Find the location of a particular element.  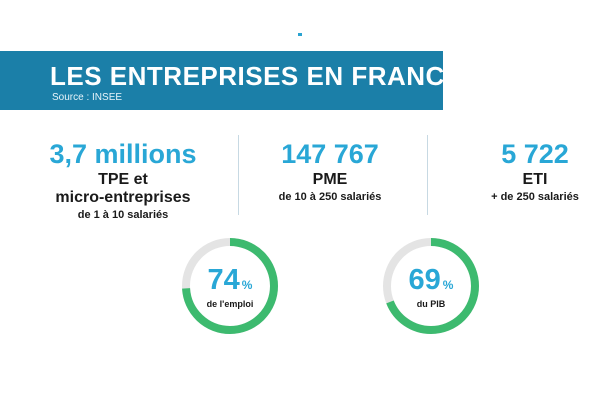

title-banner: LES ENTREPRISES EN FRANCE Source : INSEE is located at coordinates (231, 80).